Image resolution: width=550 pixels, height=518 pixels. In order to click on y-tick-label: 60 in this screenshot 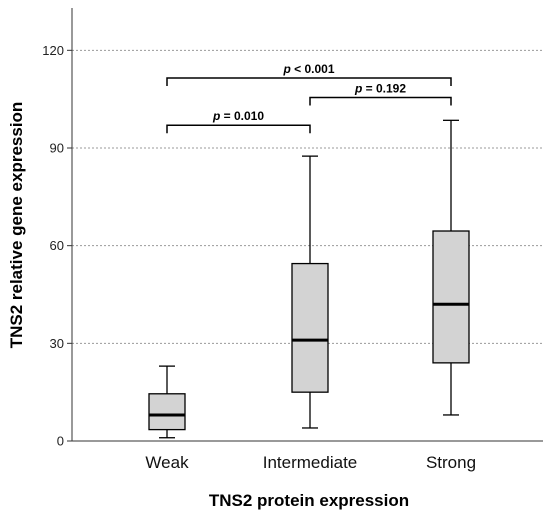, I will do `click(57, 245)`.